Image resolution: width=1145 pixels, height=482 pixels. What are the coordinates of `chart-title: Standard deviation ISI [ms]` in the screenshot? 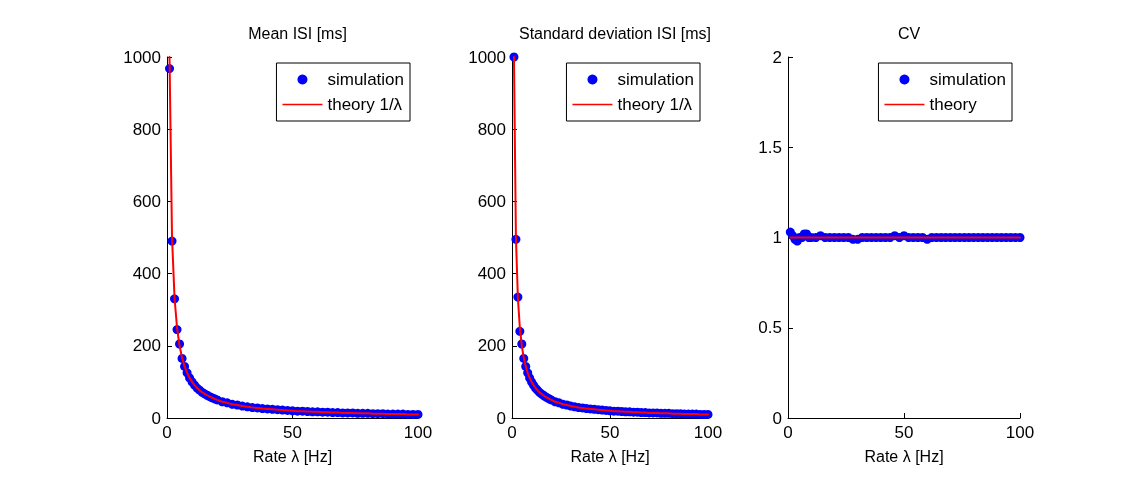 It's located at (615, 33).